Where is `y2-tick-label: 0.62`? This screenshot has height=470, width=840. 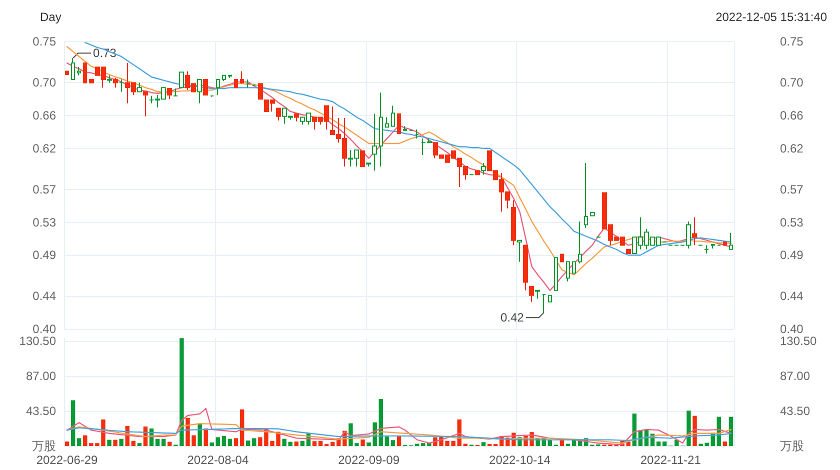 y2-tick-label: 0.62 is located at coordinates (792, 148).